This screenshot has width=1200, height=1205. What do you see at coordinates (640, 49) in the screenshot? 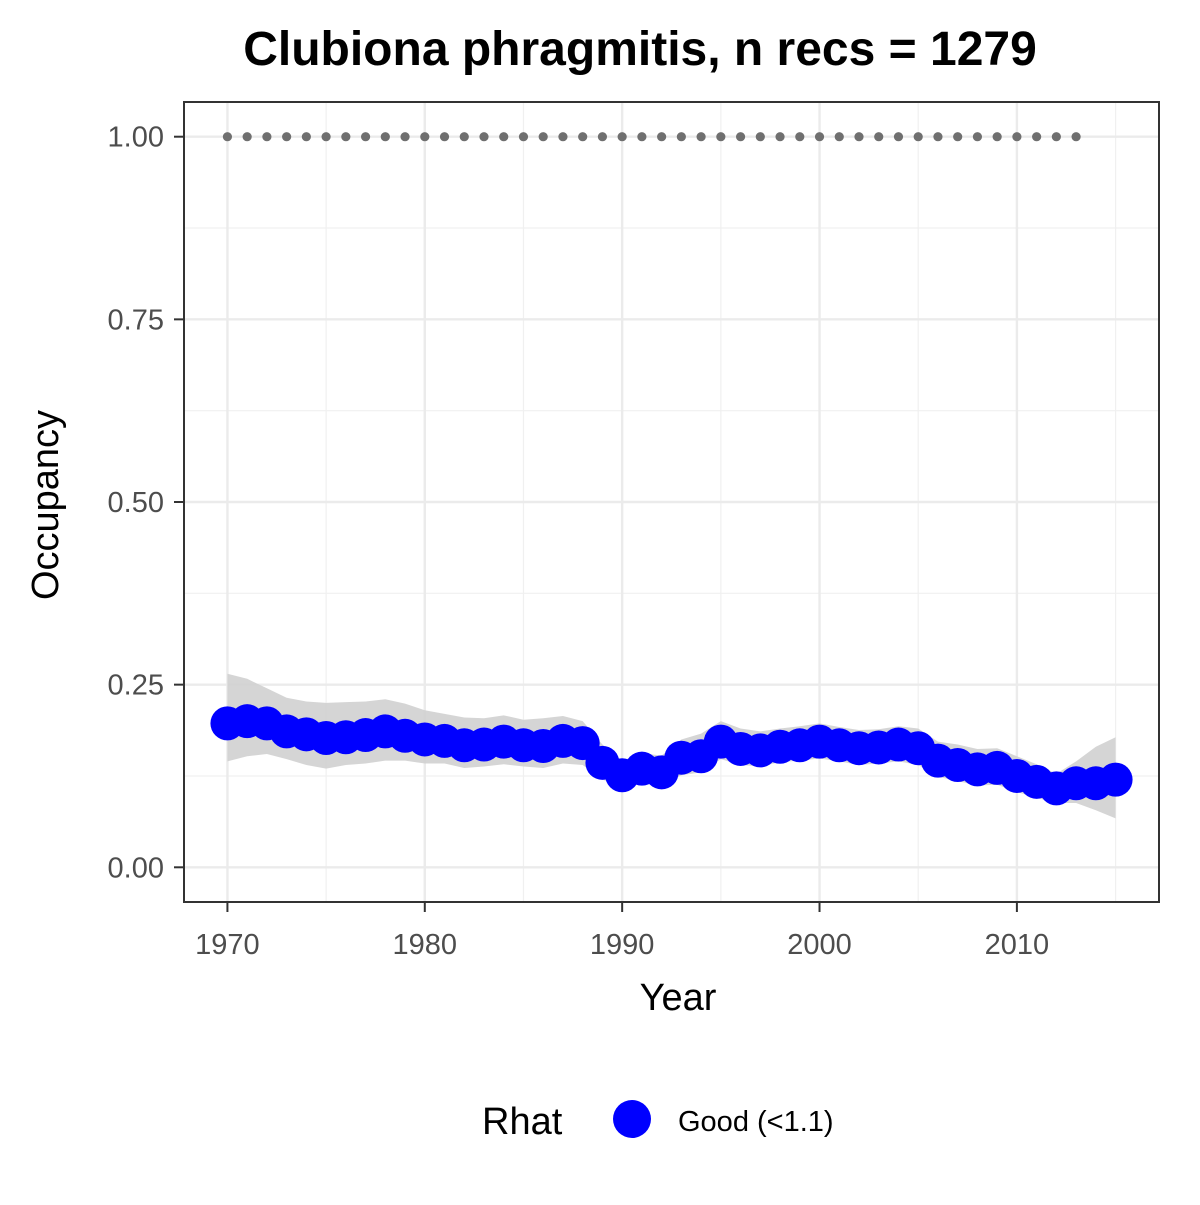
I see `chart-title: Clubiona phragmitis, n recs = 1279` at bounding box center [640, 49].